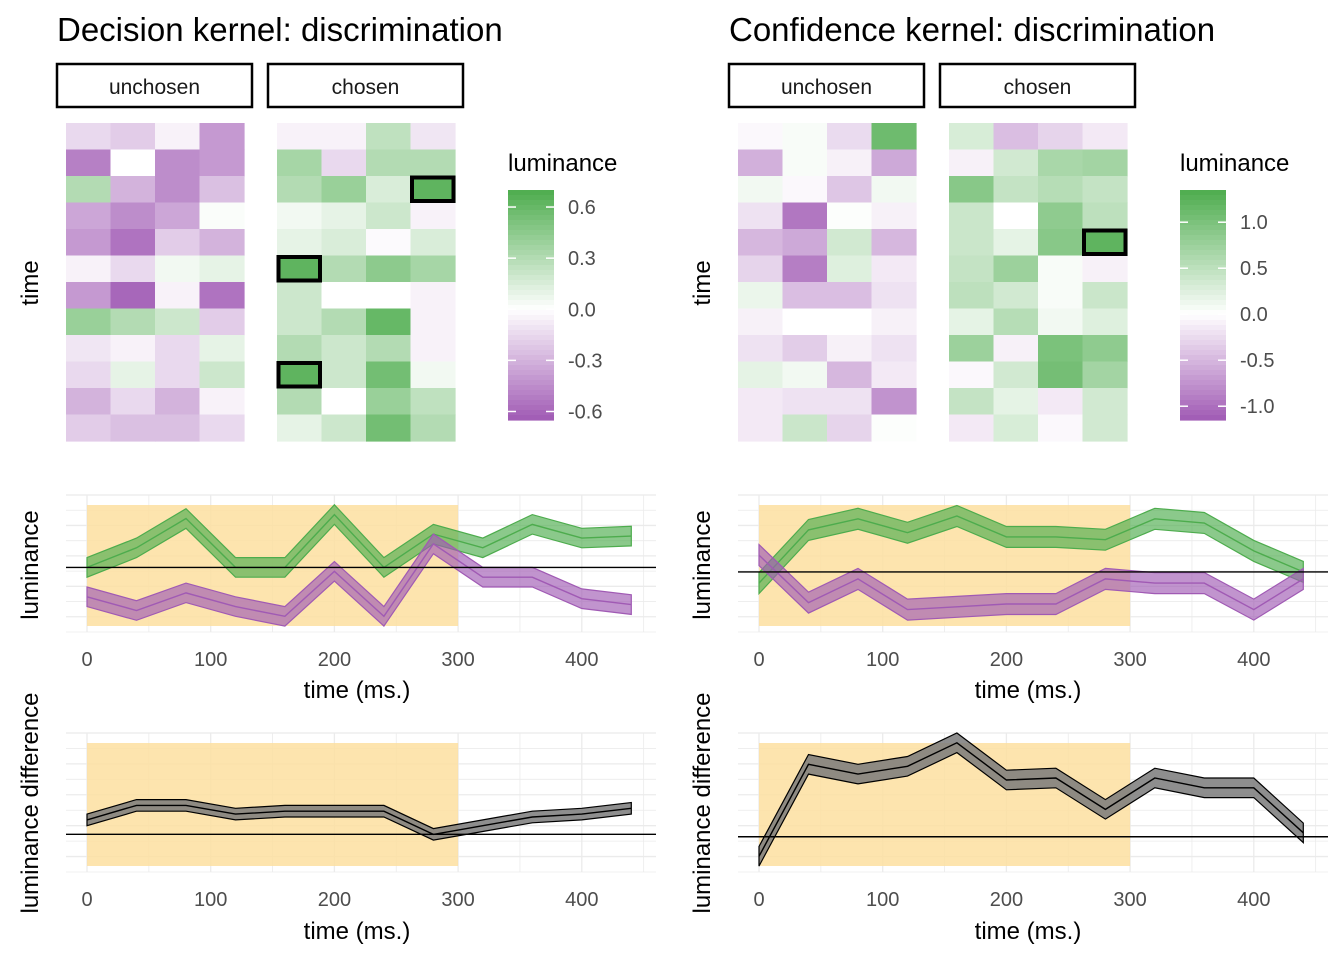 The image size is (1344, 960). I want to click on confidence-title: Confidence kernel: discrimination, so click(972, 29).